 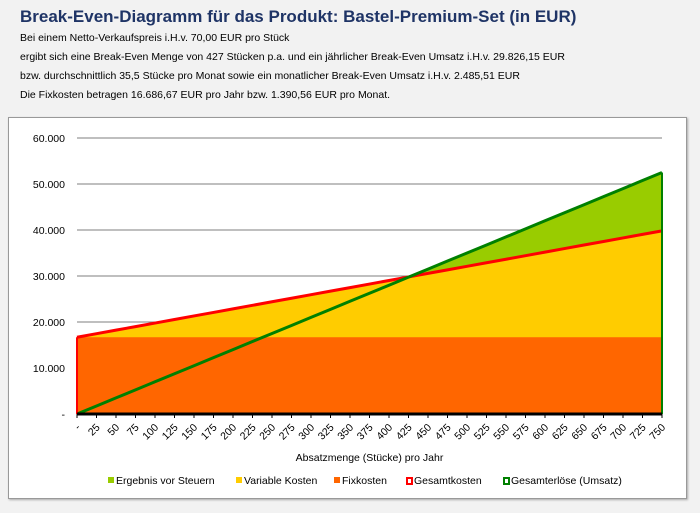 I want to click on legend-label: Gesamterlöse (Umsatz), so click(x=566, y=481).